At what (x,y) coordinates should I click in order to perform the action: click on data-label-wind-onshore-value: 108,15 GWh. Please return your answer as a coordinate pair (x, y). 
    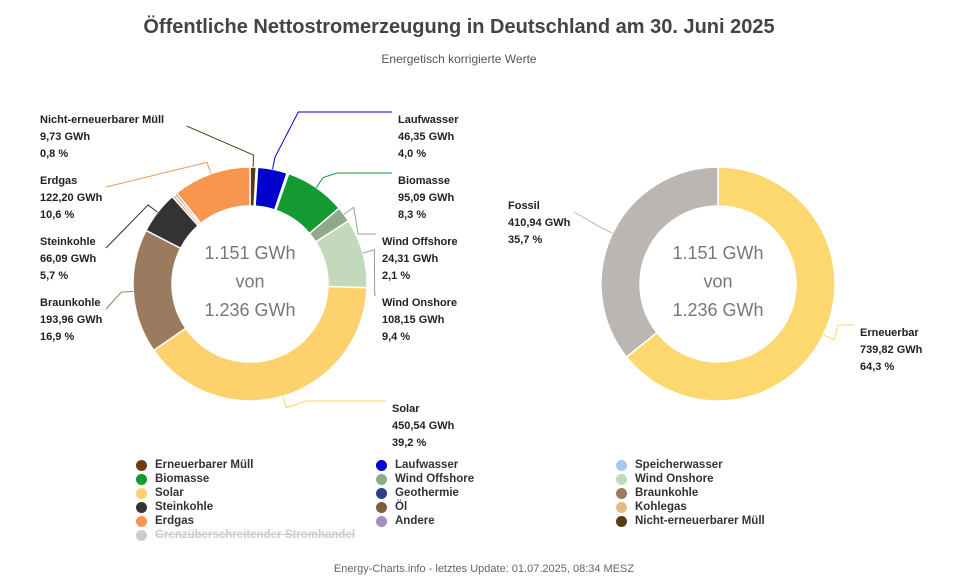
    Looking at the image, I should click on (413, 320).